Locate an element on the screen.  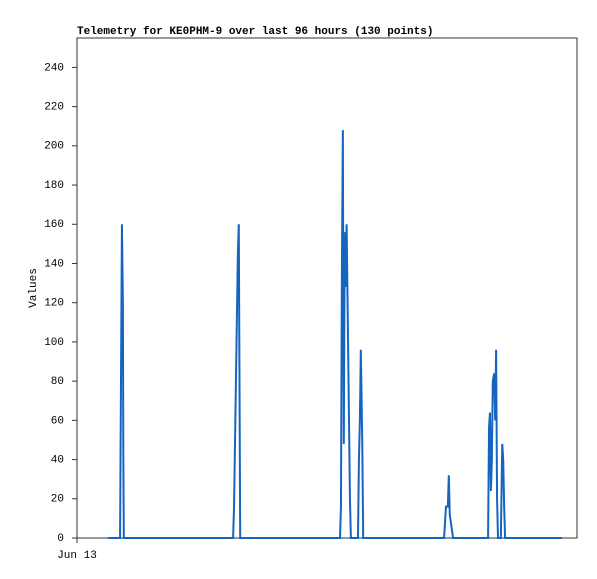
y-tick-label: 140 is located at coordinates (54, 264).